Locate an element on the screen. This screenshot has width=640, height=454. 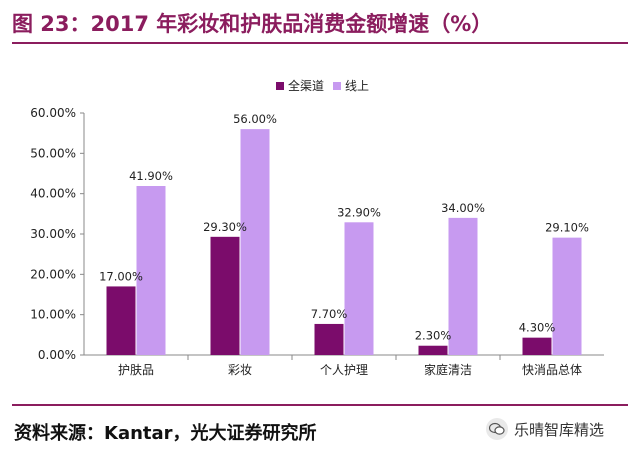
y-tick-label: 60.00% is located at coordinates (53, 113).